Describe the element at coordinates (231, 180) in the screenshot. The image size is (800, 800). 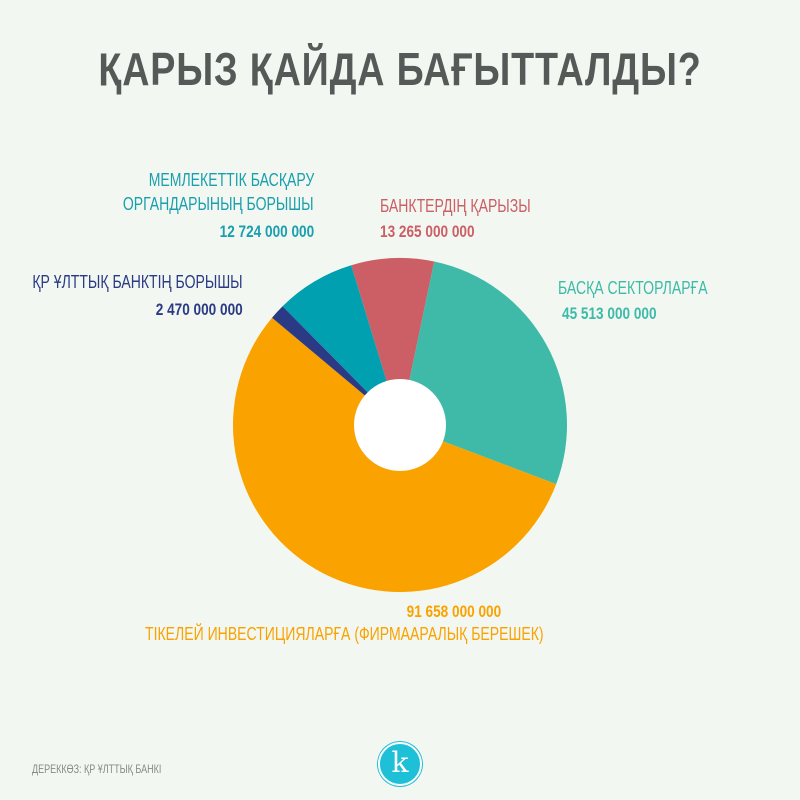
I see `label-state-line1: МЕМЛЕКЕТТІК БАСҚАРУ` at that location.